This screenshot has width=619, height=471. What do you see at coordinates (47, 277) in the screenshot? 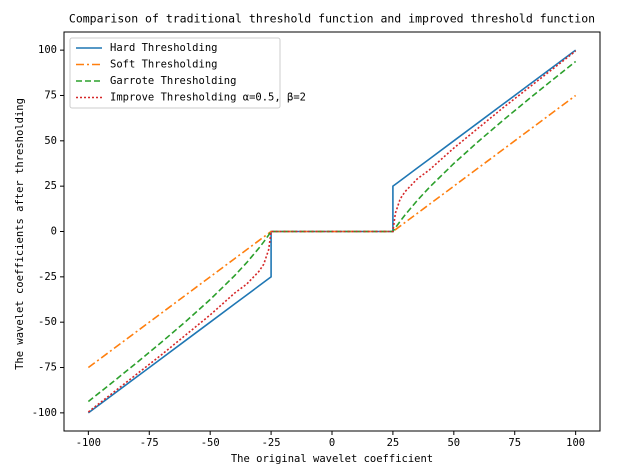
I see `y-tick-label: -25` at bounding box center [47, 277].